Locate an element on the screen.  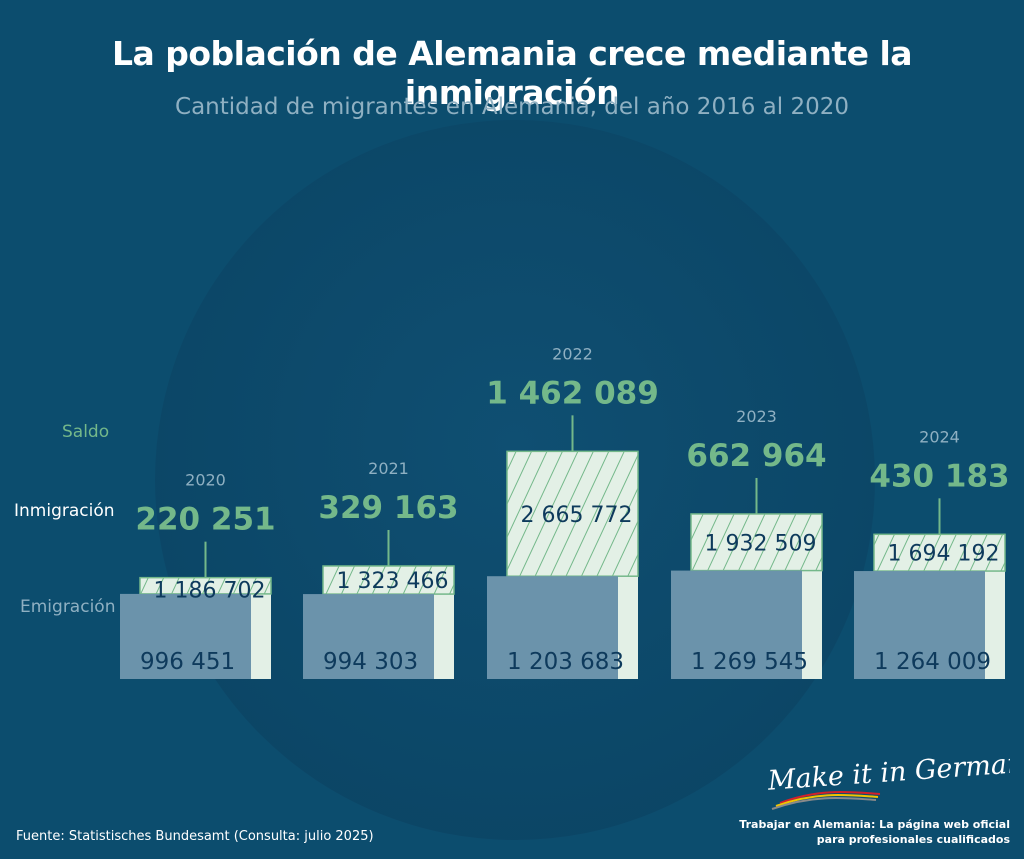
saldo-label: 430 183 is located at coordinates (939, 476).